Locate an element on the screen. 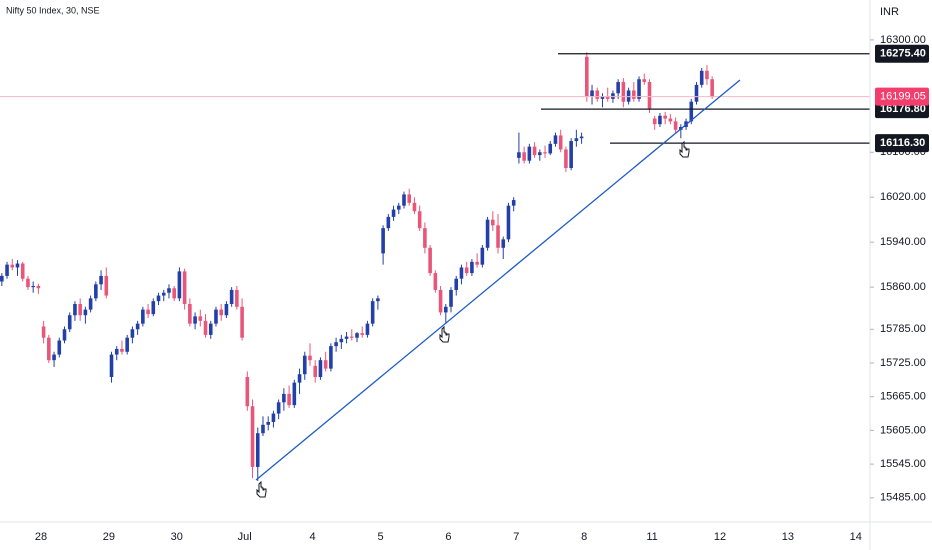 Image resolution: width=932 pixels, height=550 pixels. y-tick-label: 15860.00 is located at coordinates (903, 287).